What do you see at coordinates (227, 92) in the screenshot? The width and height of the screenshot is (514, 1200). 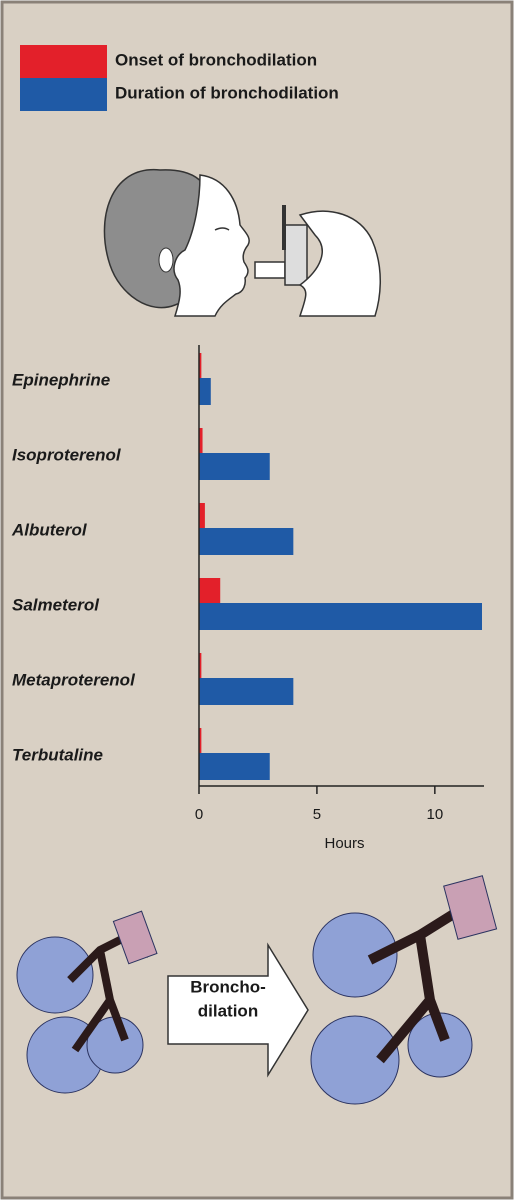 I see `legend-label: Duration of bronchodilation` at bounding box center [227, 92].